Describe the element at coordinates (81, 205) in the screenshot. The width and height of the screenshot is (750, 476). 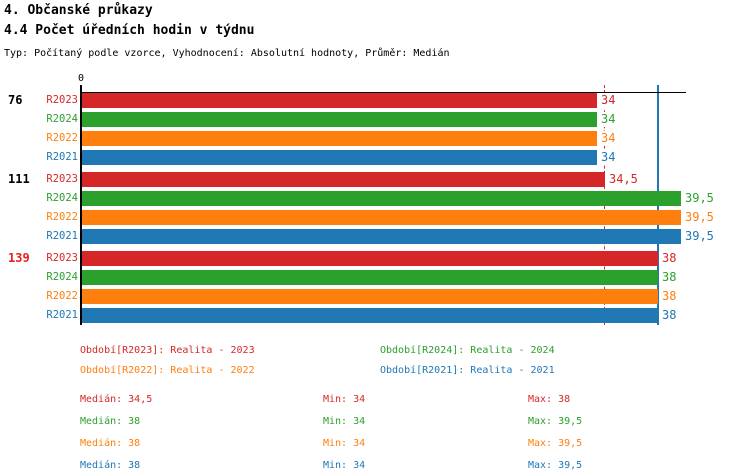
I see `y-axis-line` at that location.